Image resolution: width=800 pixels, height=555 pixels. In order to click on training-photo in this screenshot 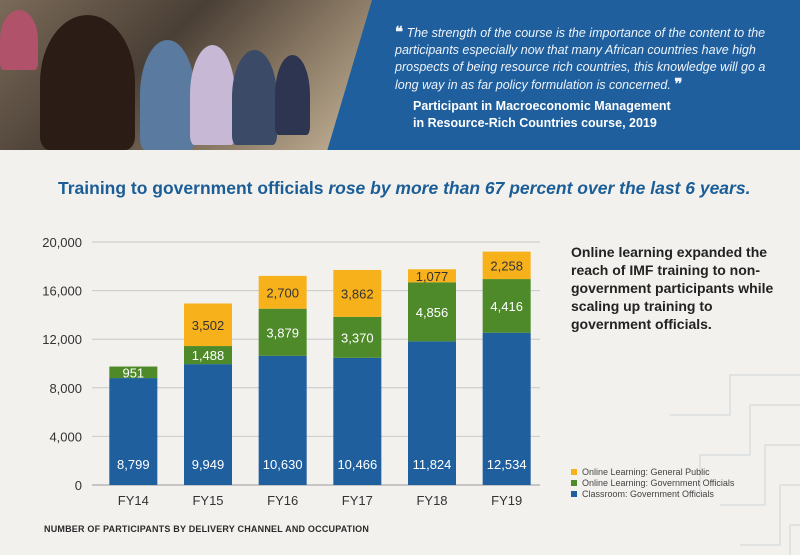, I will do `click(186, 75)`.